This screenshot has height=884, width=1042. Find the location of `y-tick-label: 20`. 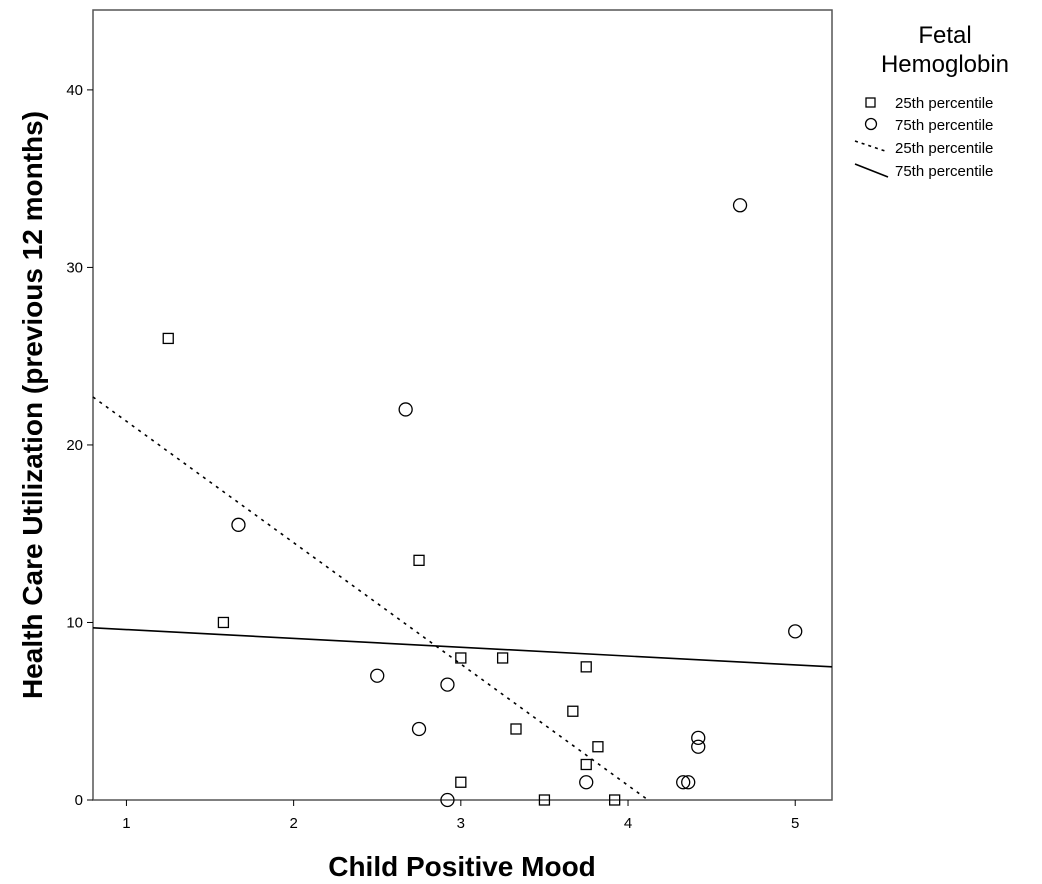

y-tick-label: 20 is located at coordinates (74, 445).